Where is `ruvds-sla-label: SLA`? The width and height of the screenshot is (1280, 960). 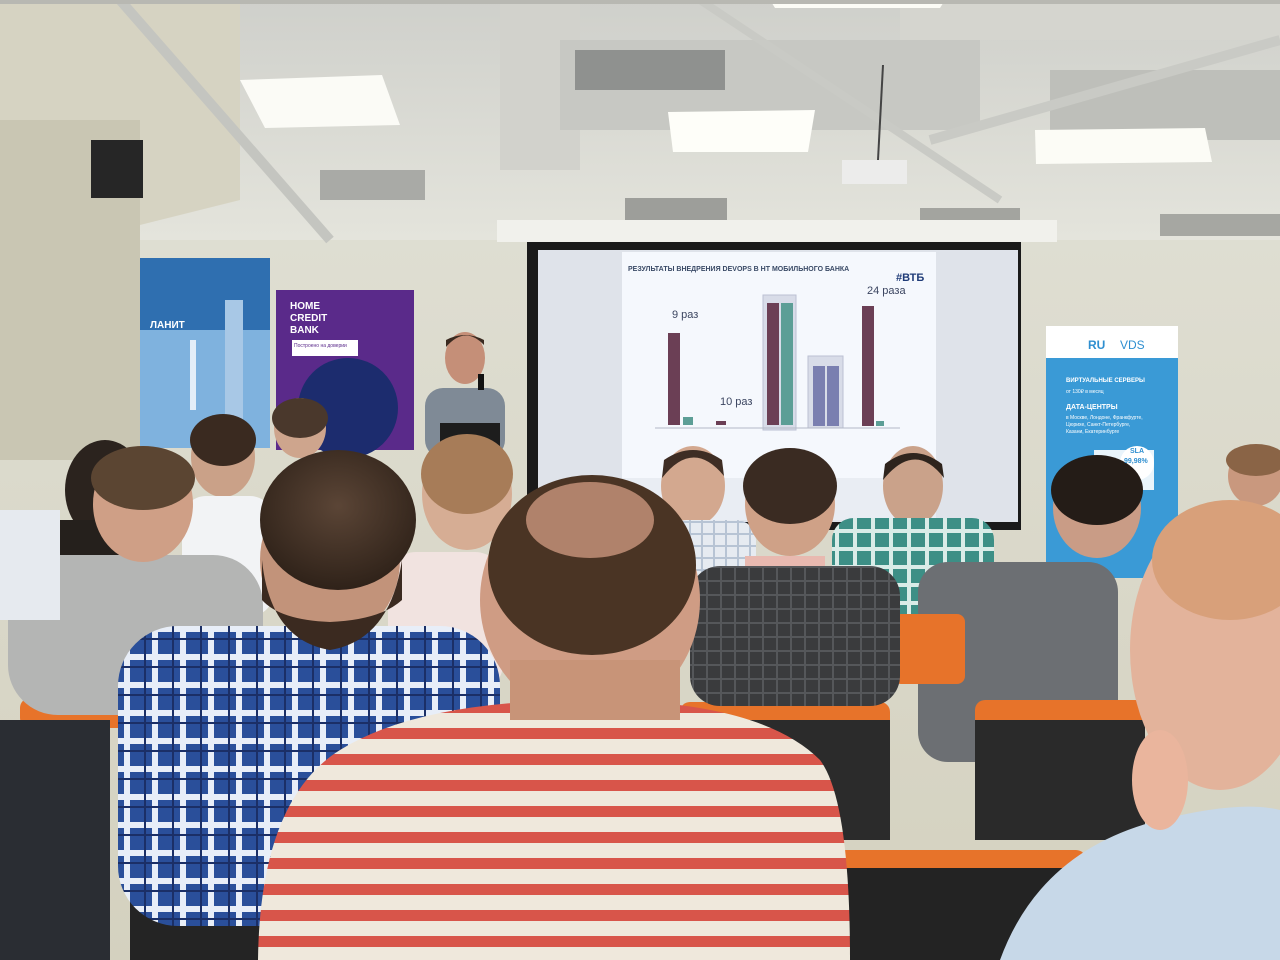
ruvds-sla-label: SLA is located at coordinates (1137, 451).